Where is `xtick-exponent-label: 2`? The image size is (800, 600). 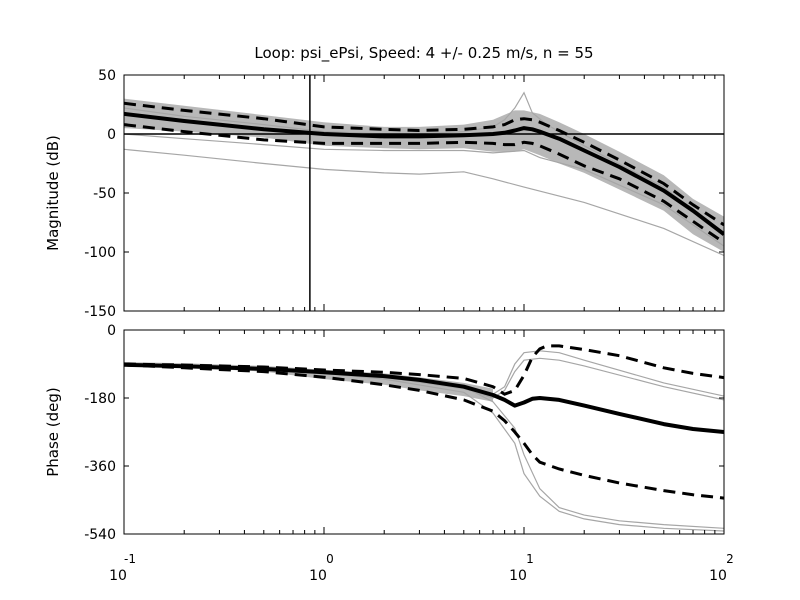
xtick-exponent-label: 2 is located at coordinates (730, 559).